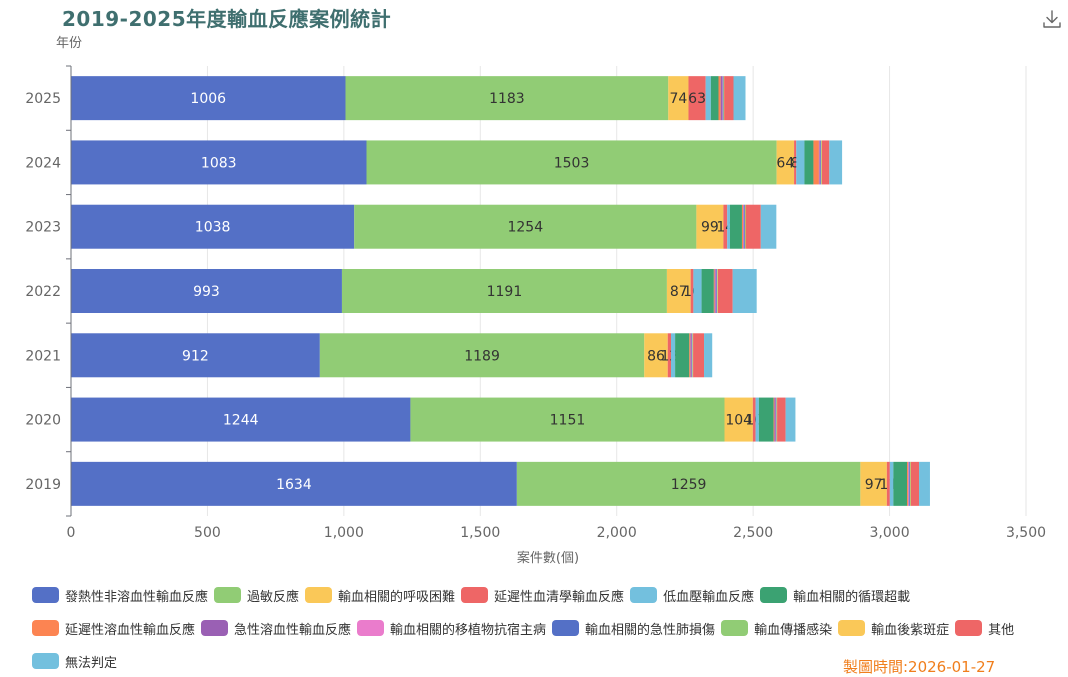  What do you see at coordinates (542, 595) in the screenshot?
I see `legend-item: 延遲性血清學輸血反應` at bounding box center [542, 595].